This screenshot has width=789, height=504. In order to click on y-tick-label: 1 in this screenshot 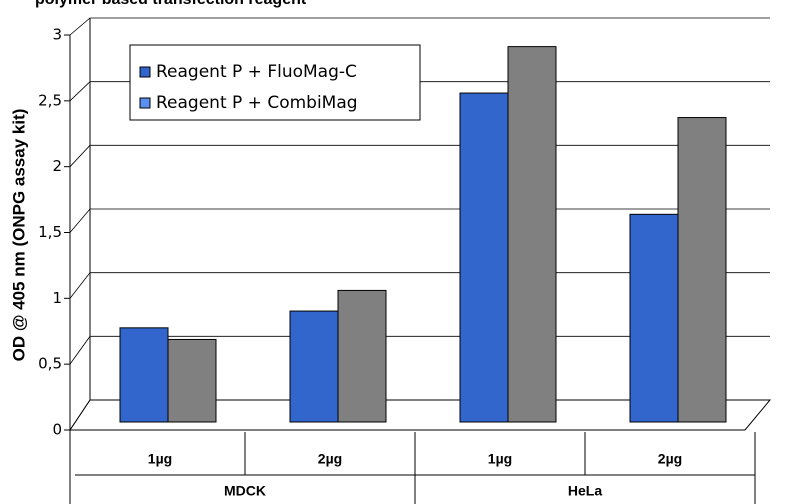, I will do `click(57, 298)`.